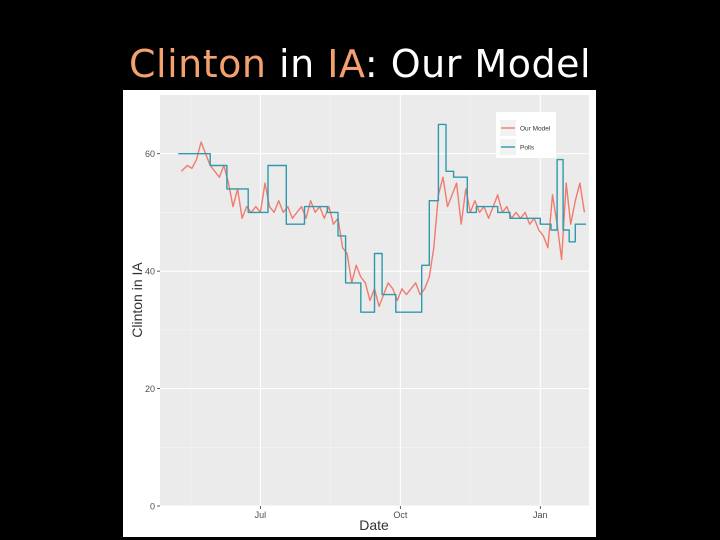 This screenshot has width=720, height=540. Describe the element at coordinates (540, 515) in the screenshot. I see `x-tick-label: Jan` at that location.